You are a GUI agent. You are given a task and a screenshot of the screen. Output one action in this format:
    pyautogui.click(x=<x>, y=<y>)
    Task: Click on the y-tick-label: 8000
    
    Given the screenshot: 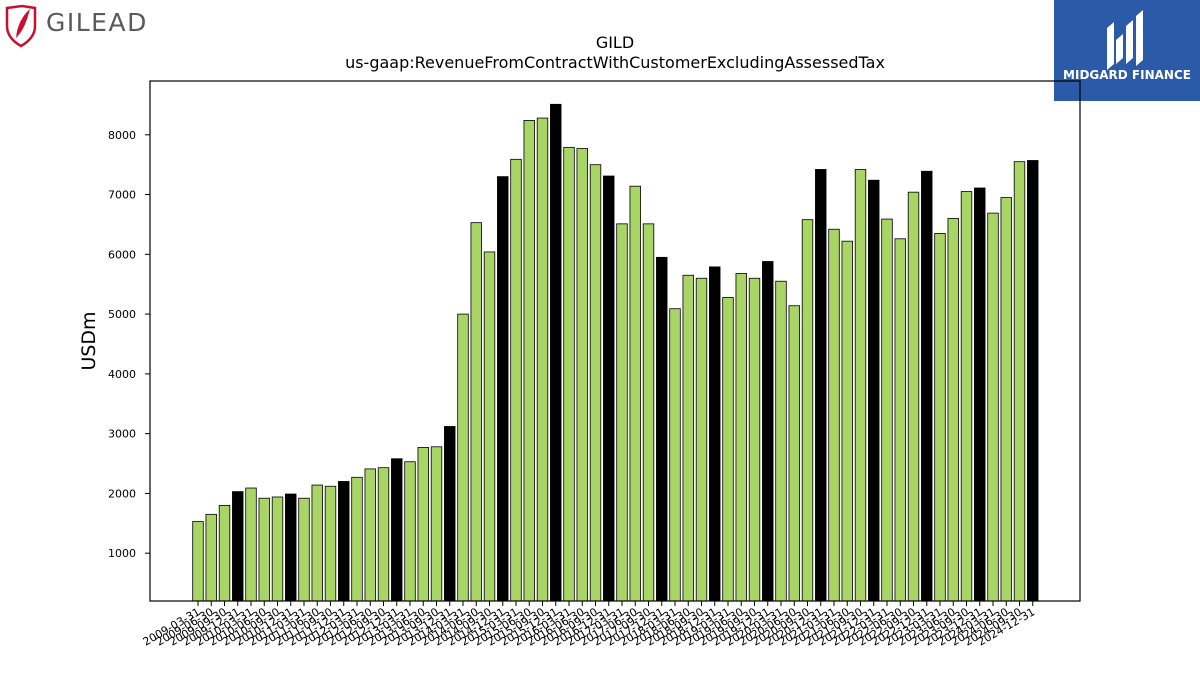 What is the action you would take?
    pyautogui.click(x=122, y=135)
    